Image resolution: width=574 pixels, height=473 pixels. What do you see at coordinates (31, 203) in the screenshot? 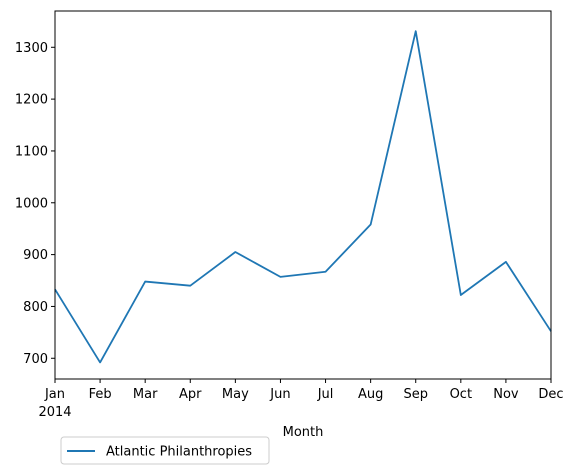
I see `y-tick-label: 1000` at bounding box center [31, 203].